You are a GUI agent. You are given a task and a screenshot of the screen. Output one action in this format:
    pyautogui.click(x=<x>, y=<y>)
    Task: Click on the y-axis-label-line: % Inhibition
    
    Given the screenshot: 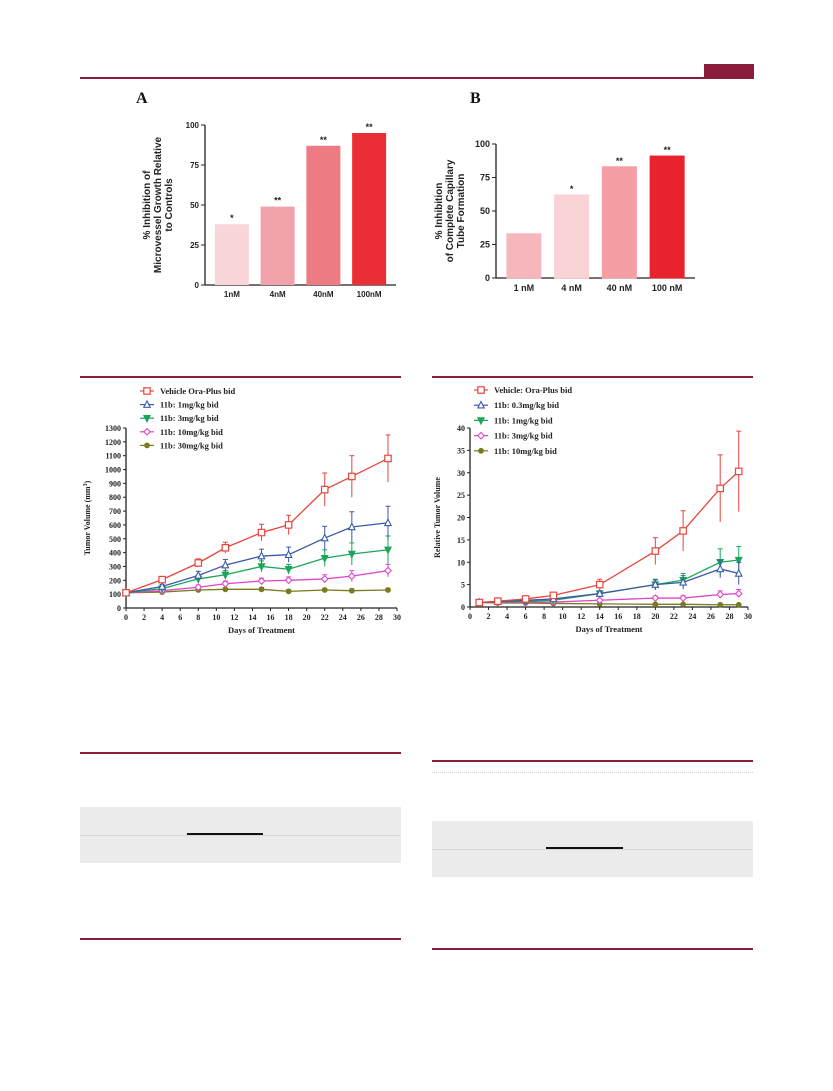 What is the action you would take?
    pyautogui.click(x=439, y=211)
    